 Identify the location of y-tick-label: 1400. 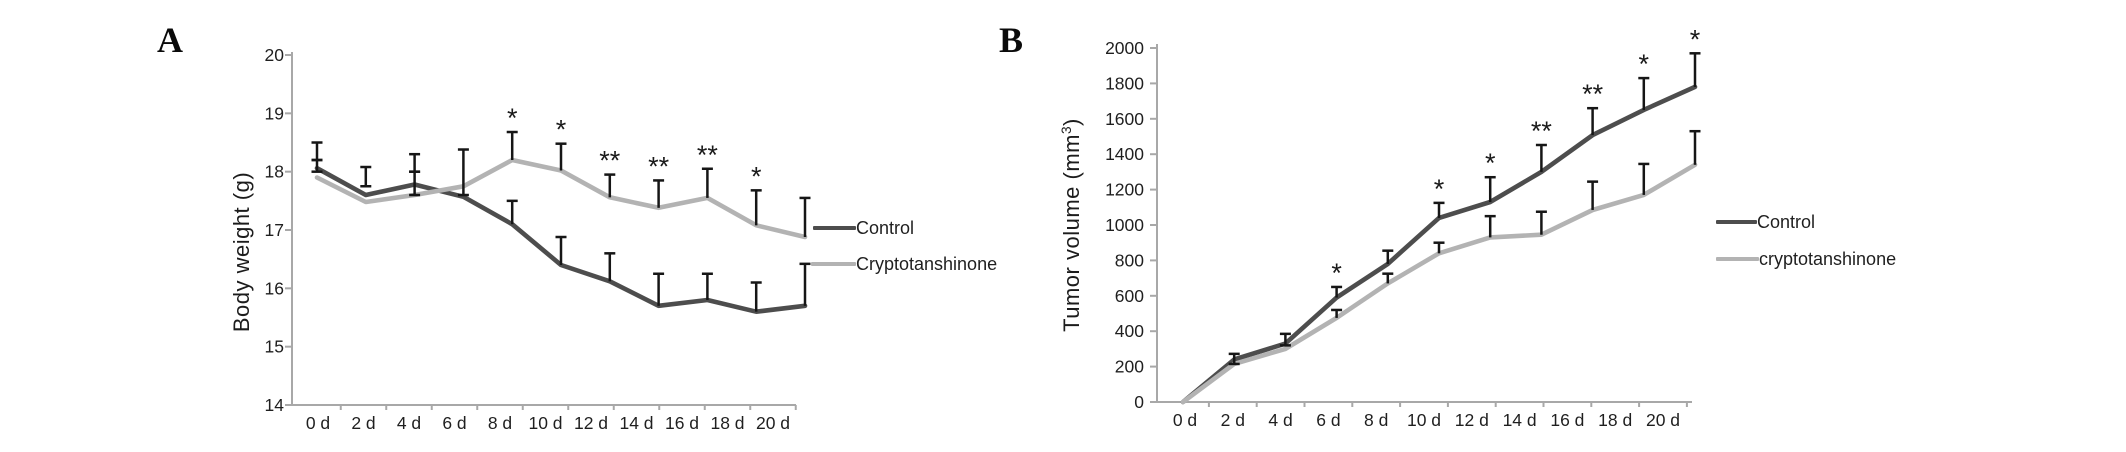
(1124, 154).